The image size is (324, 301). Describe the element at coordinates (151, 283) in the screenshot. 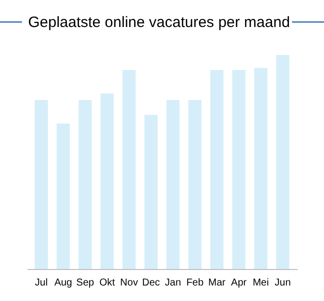

I see `x-tick-label: Dec` at that location.